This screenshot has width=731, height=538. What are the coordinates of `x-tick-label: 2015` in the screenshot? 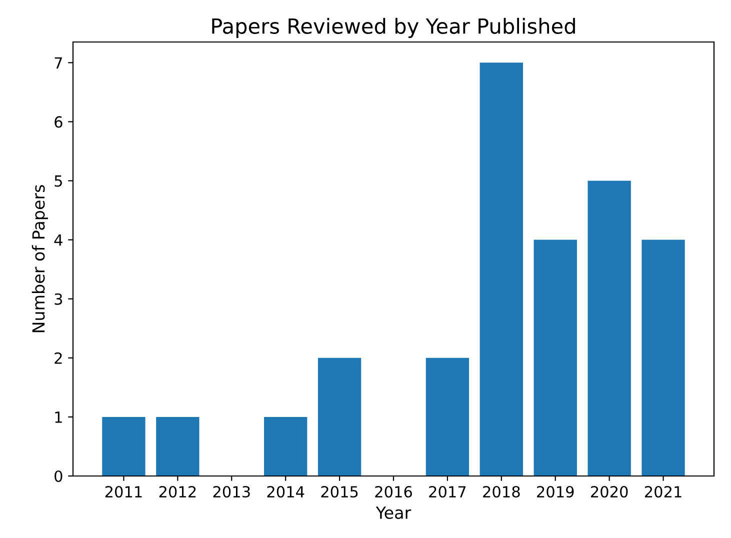 It's located at (339, 492).